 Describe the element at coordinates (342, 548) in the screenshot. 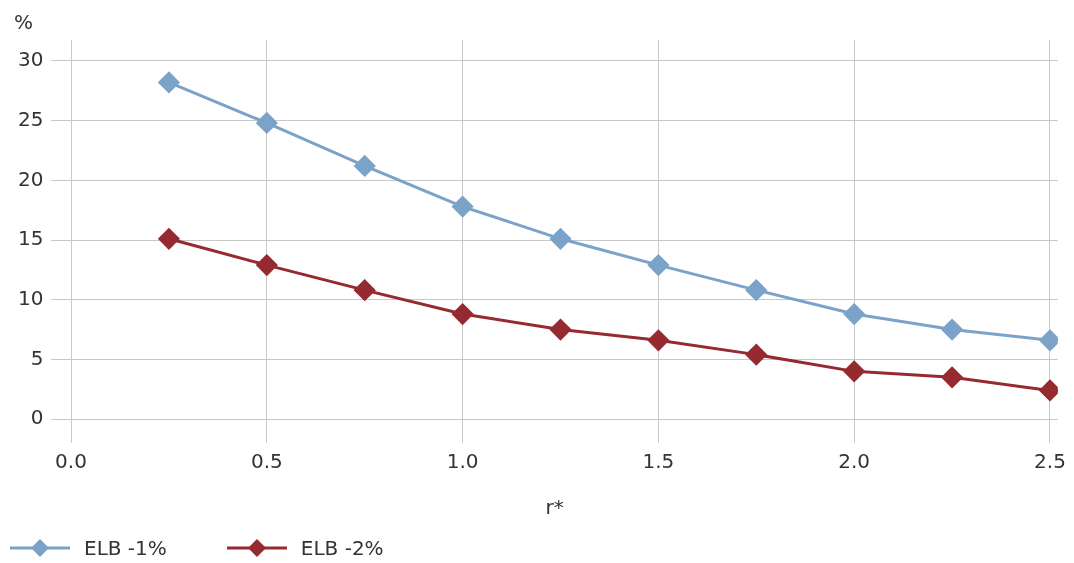

I see `legend-label: ELB -2%` at that location.